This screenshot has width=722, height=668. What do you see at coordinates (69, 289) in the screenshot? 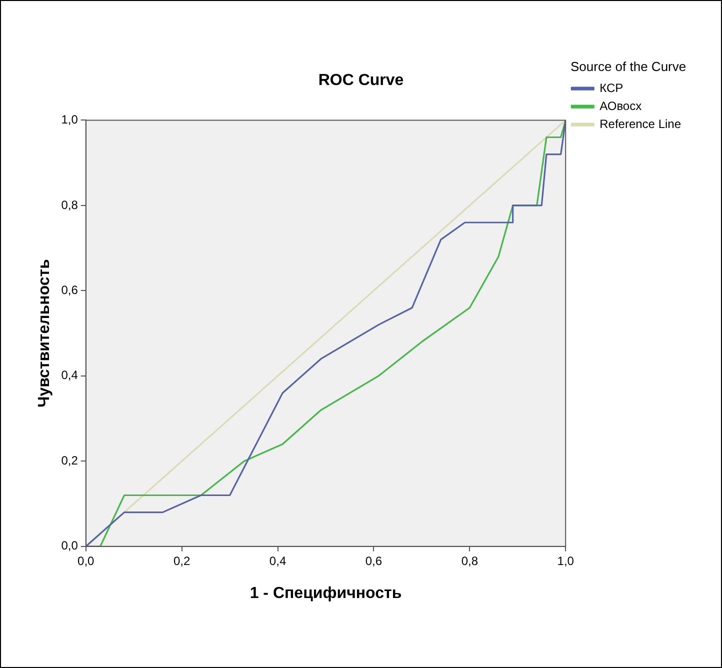
I see `y-tick-label: 0,6` at bounding box center [69, 289].